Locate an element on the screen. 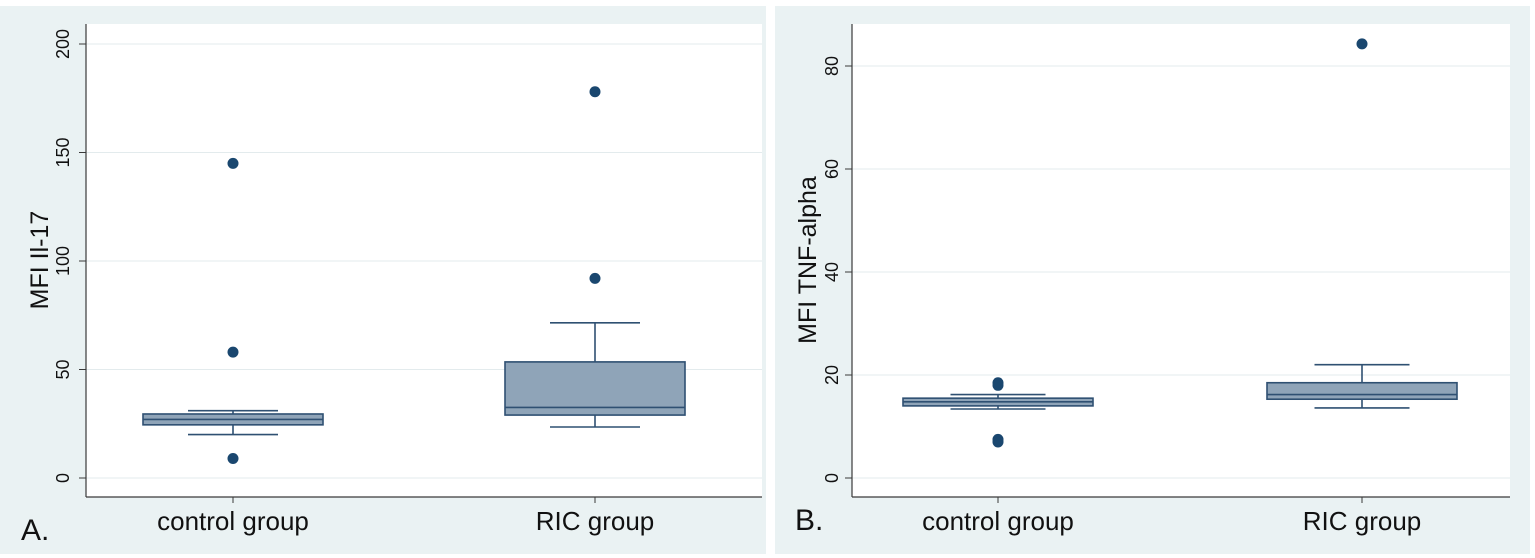  y-tick-label: 20 is located at coordinates (832, 375).